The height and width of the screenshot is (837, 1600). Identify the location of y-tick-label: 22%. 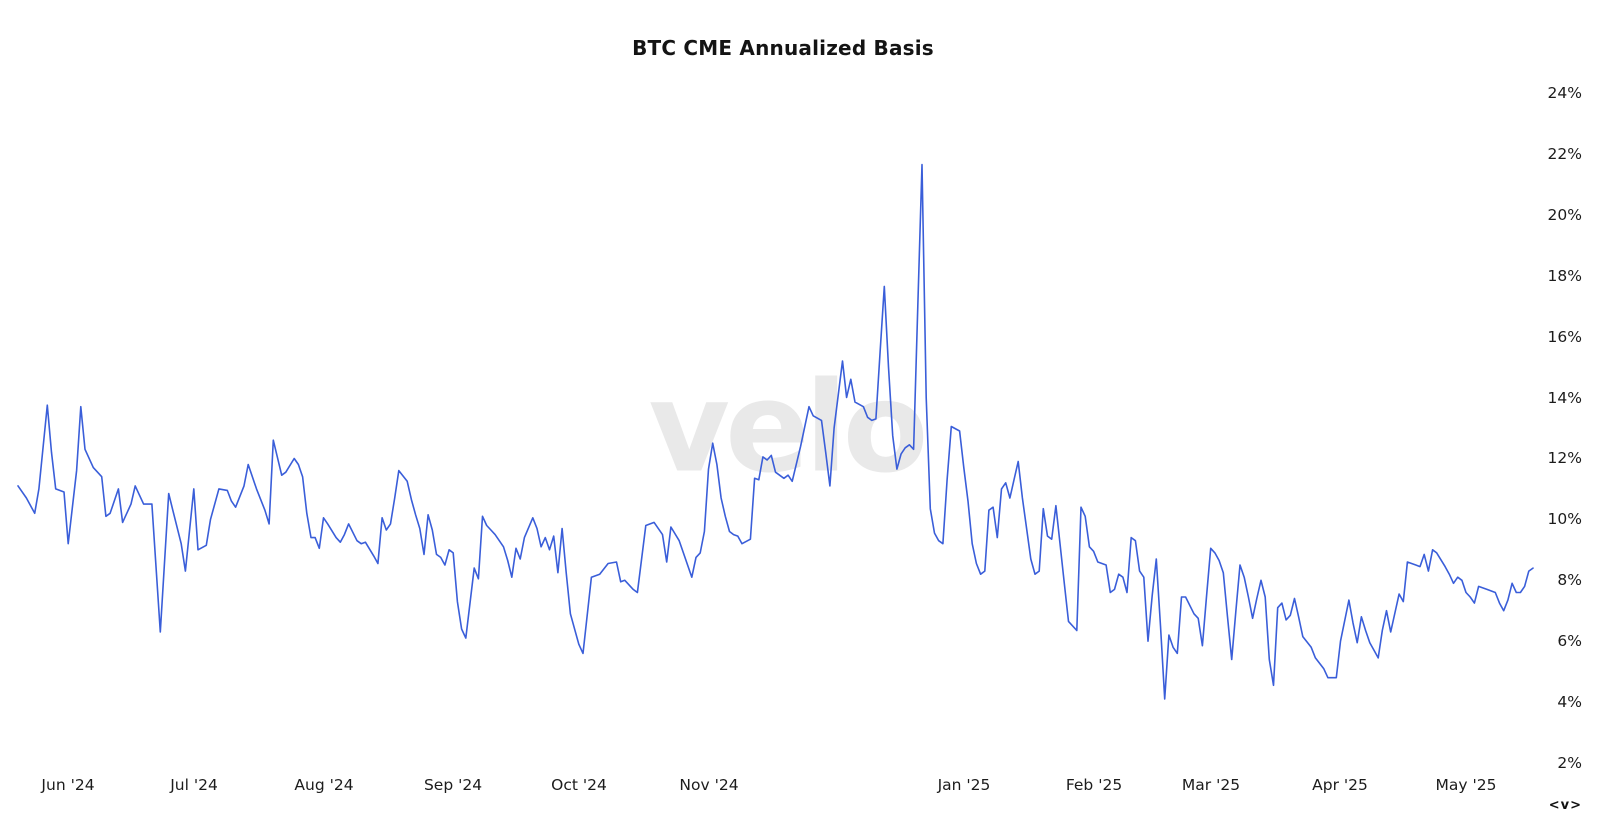
(1564, 153).